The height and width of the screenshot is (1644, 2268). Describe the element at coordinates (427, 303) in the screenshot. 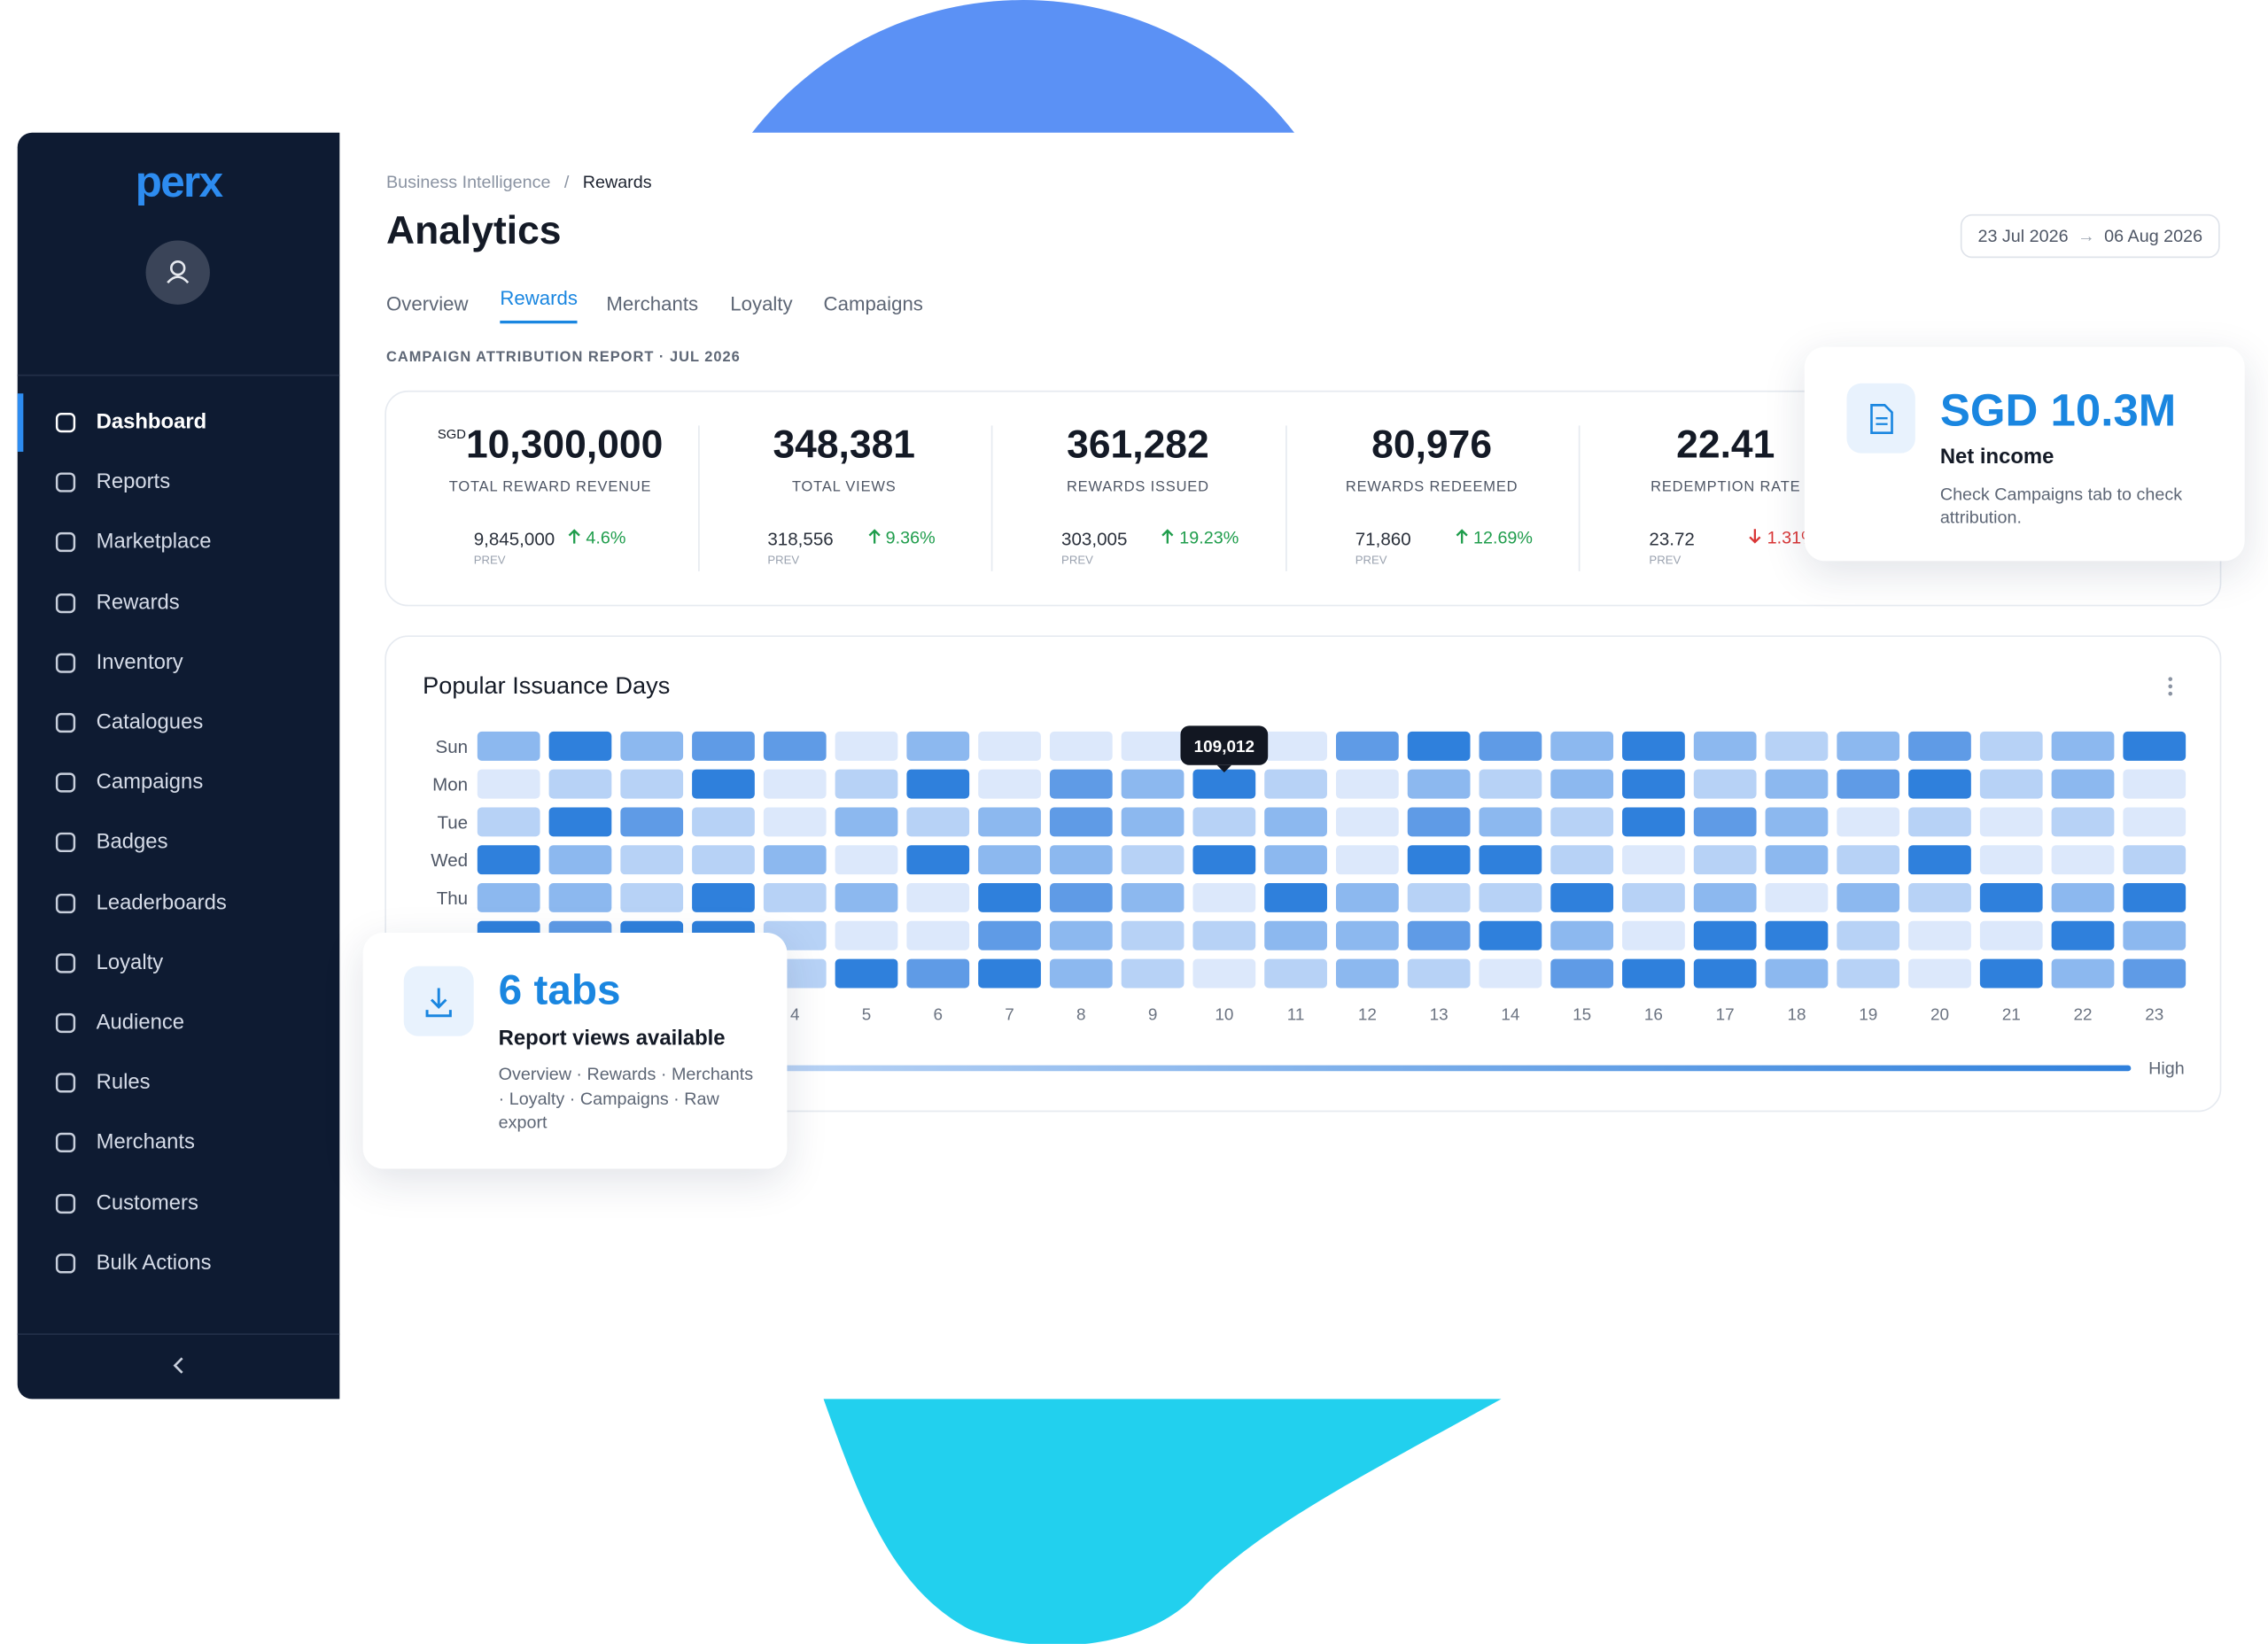

I see `tab: Overview` at that location.